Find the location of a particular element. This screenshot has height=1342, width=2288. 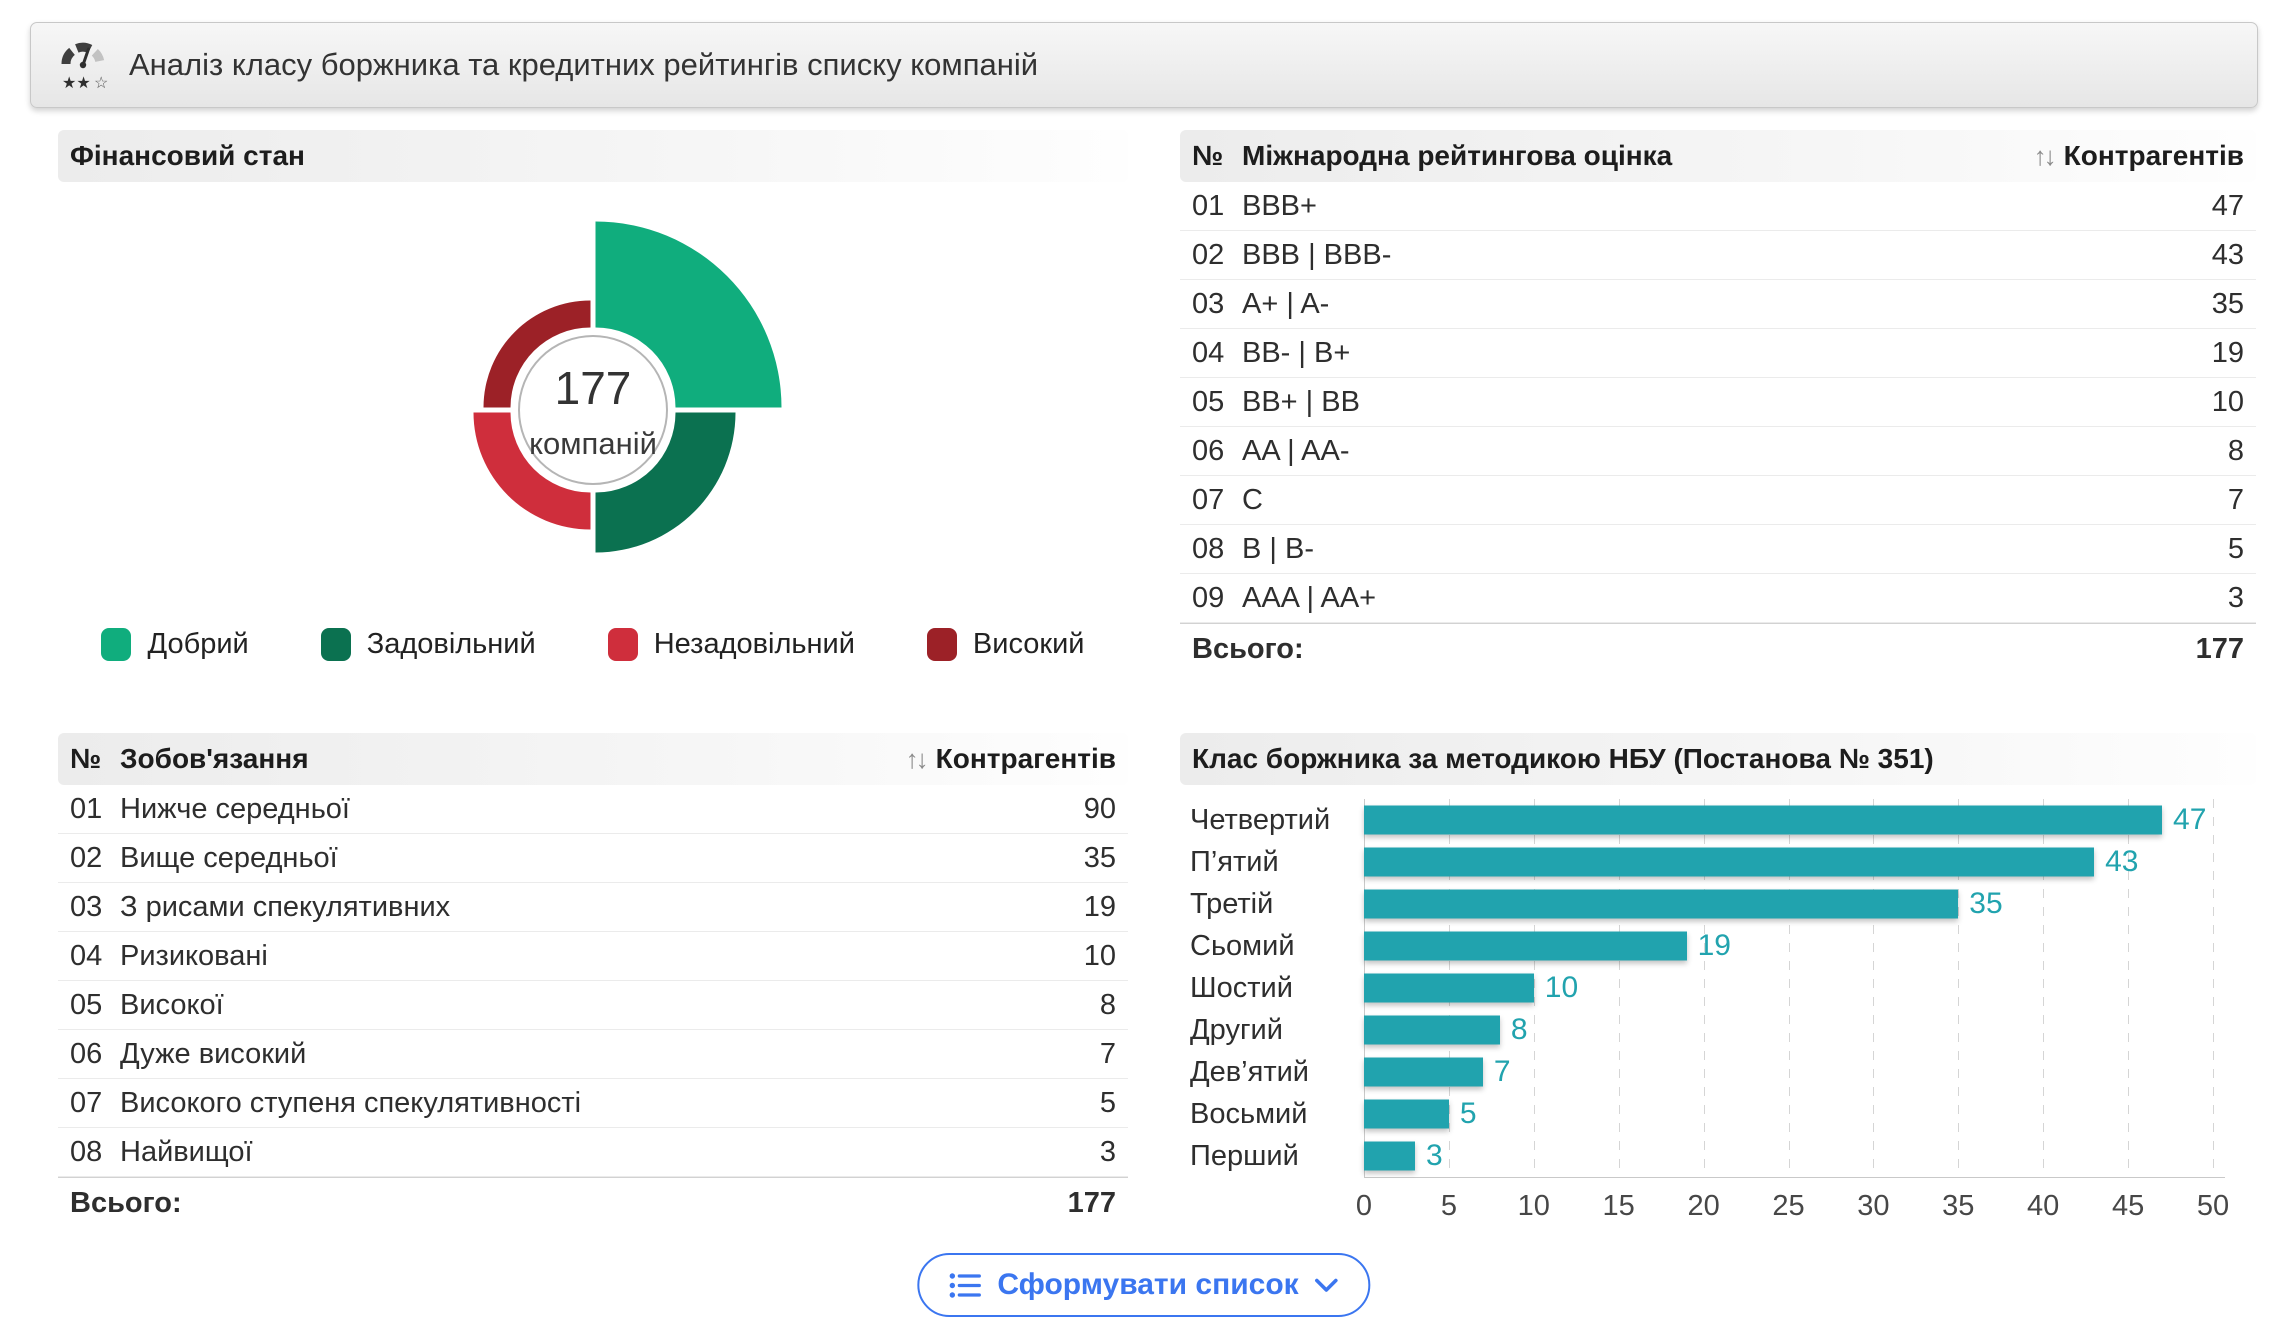

row-number: 08 is located at coordinates (1208, 548).